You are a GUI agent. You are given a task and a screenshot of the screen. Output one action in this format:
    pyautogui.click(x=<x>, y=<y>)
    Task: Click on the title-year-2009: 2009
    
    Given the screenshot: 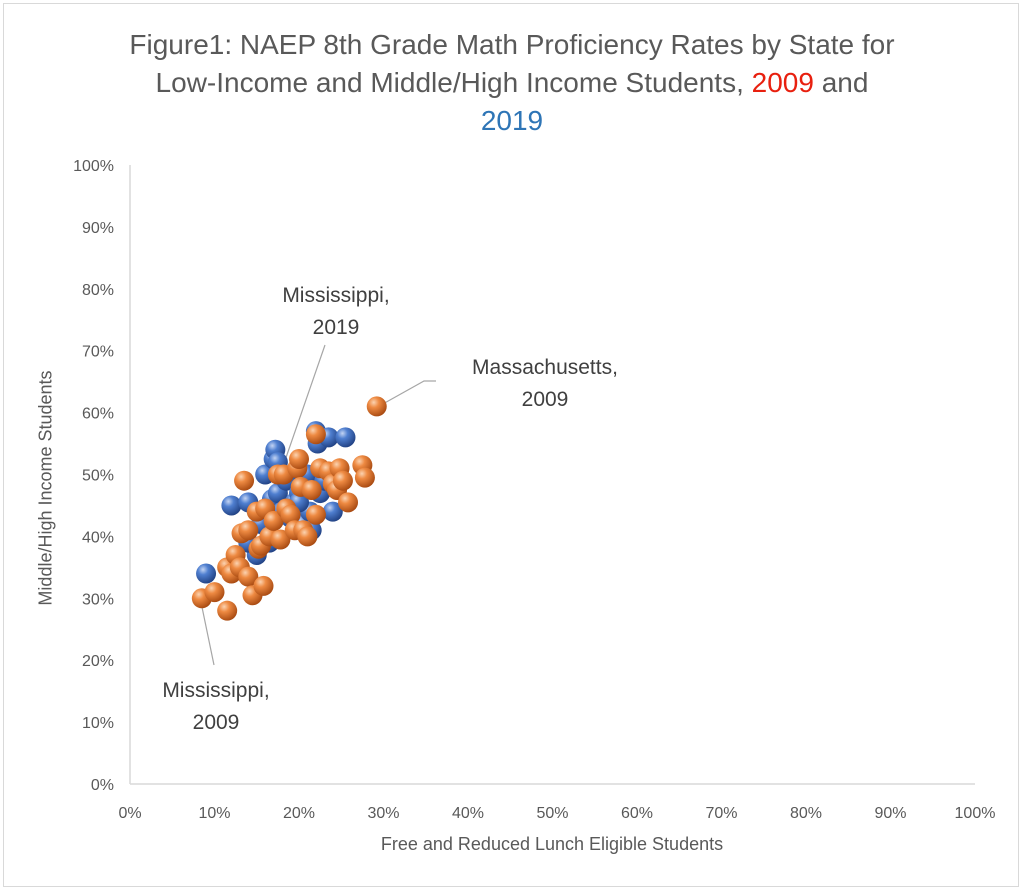 What is the action you would take?
    pyautogui.click(x=782, y=82)
    